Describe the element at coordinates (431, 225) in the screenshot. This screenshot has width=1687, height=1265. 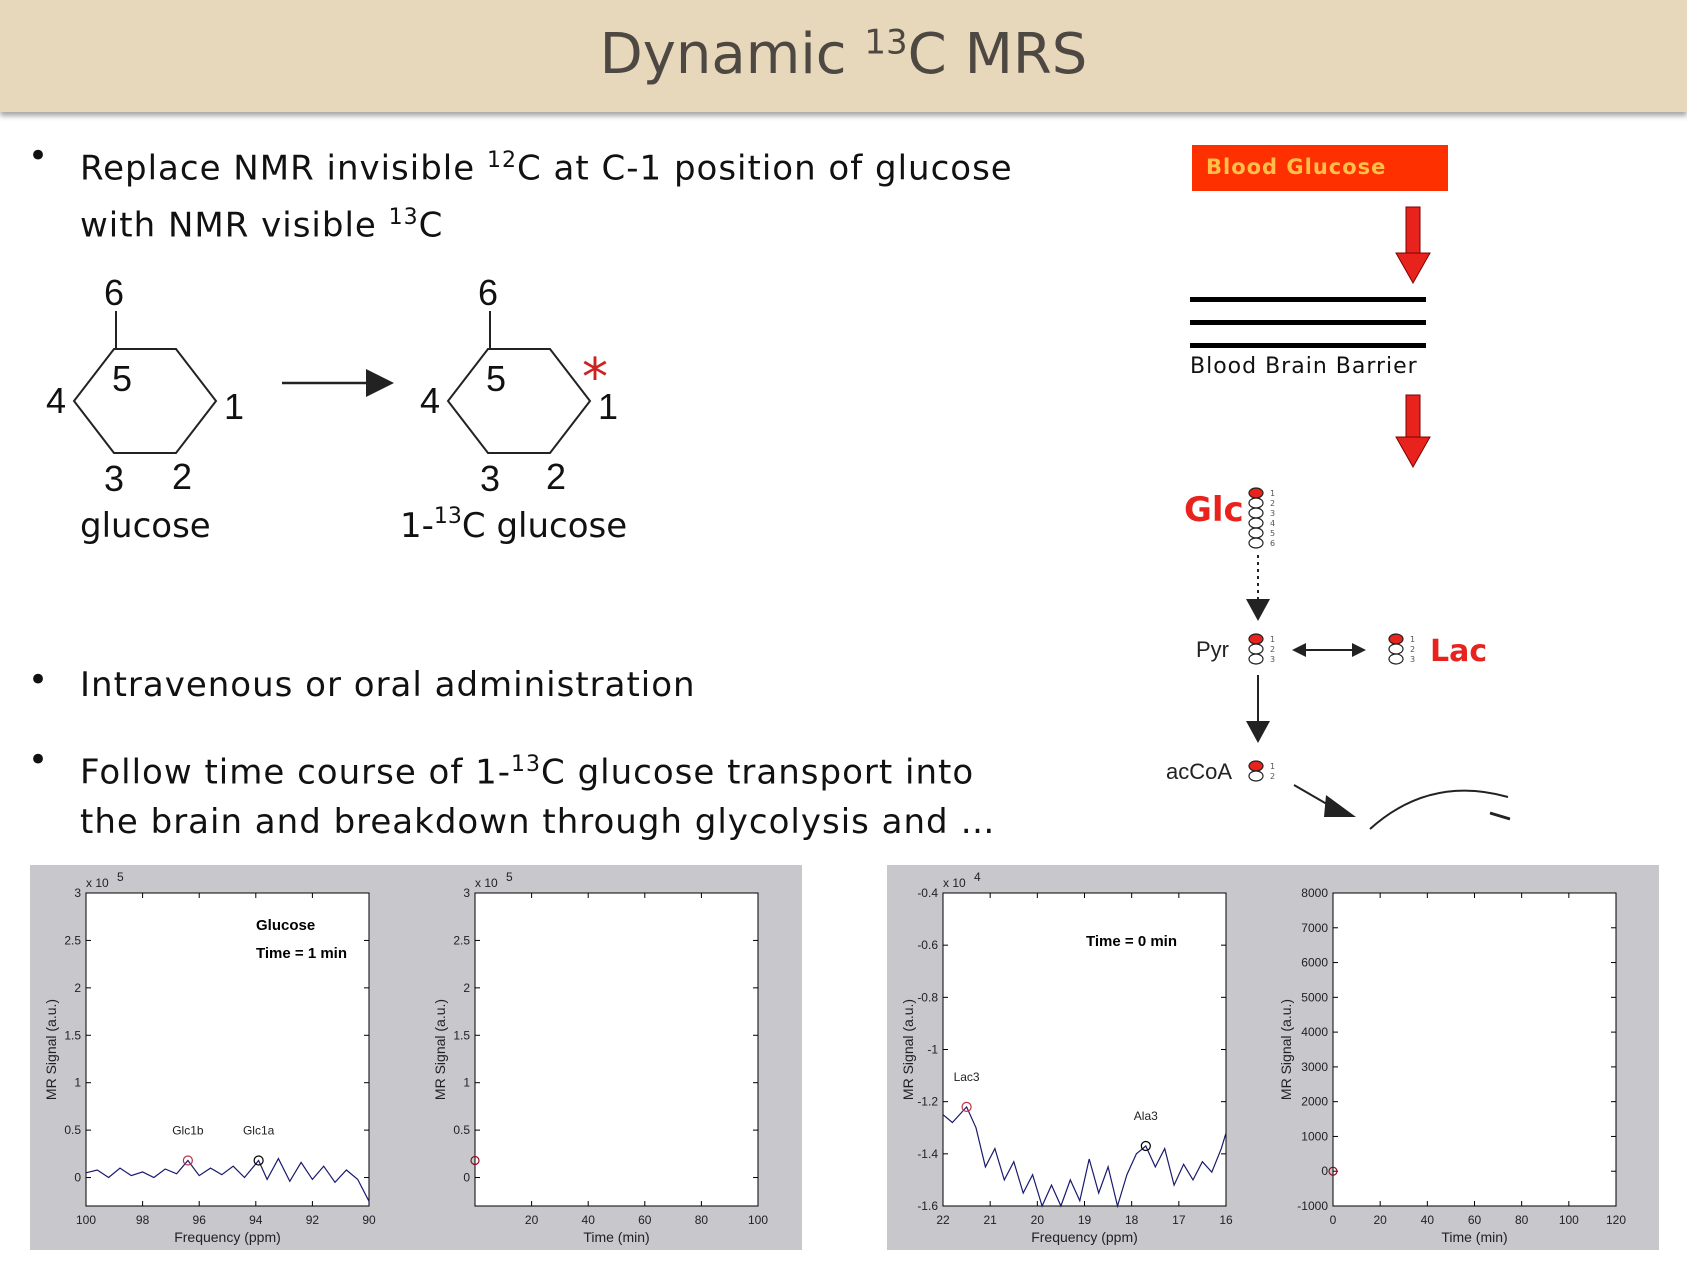
I see `bullet-1-line-2-b: C` at that location.